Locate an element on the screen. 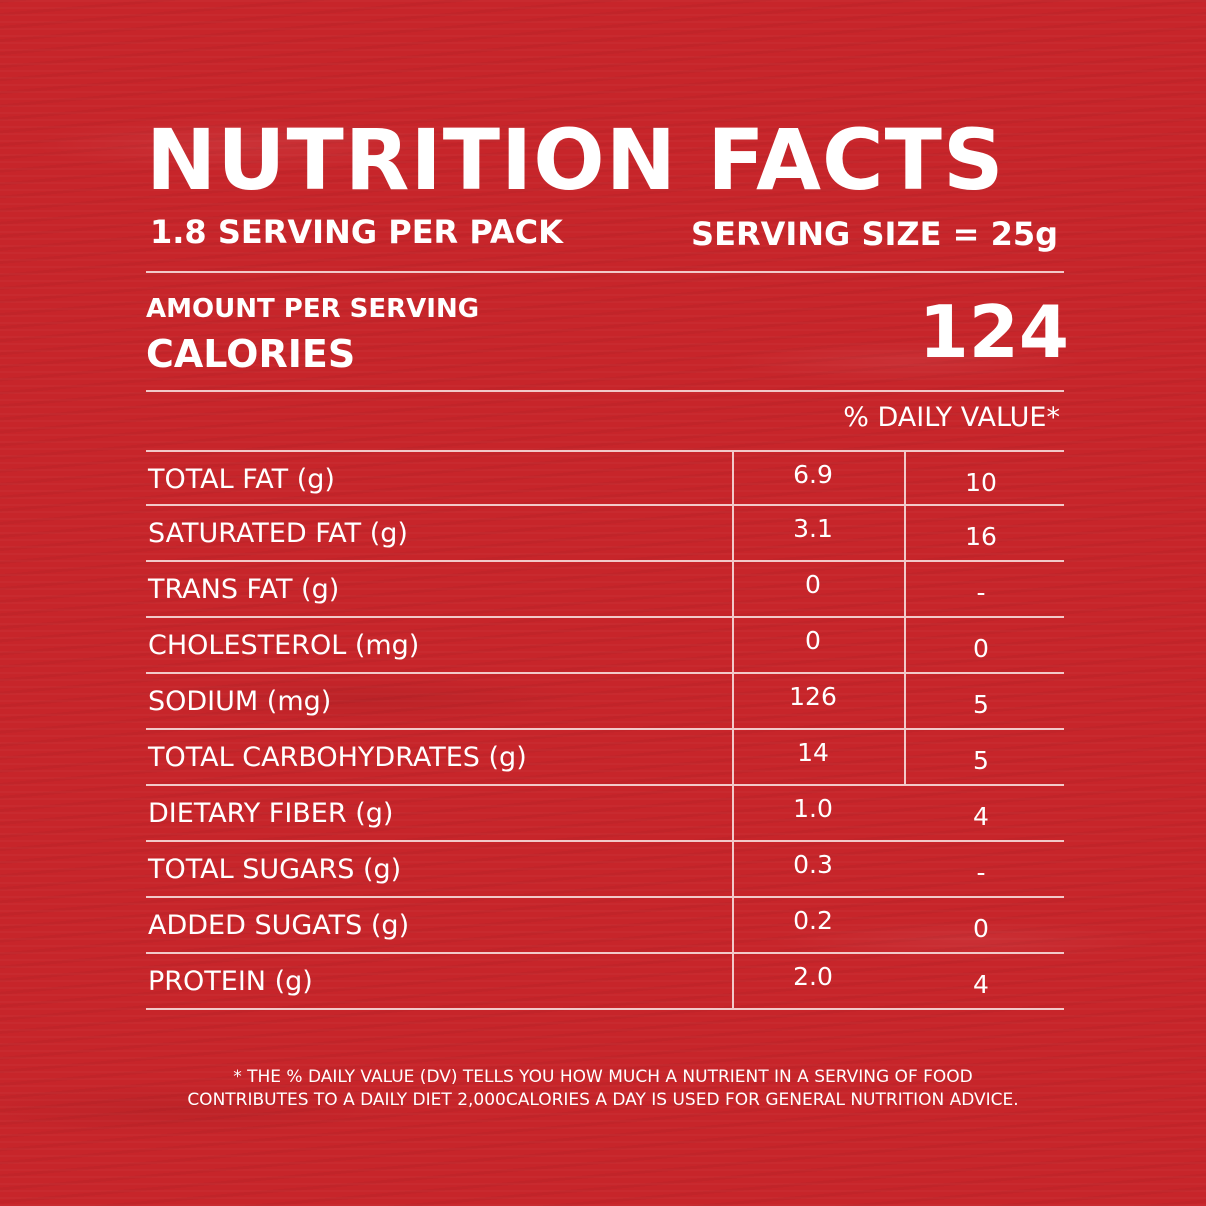 Image resolution: width=1206 pixels, height=1206 pixels. nutrient-name: DIETARY FIBER (g) is located at coordinates (271, 813).